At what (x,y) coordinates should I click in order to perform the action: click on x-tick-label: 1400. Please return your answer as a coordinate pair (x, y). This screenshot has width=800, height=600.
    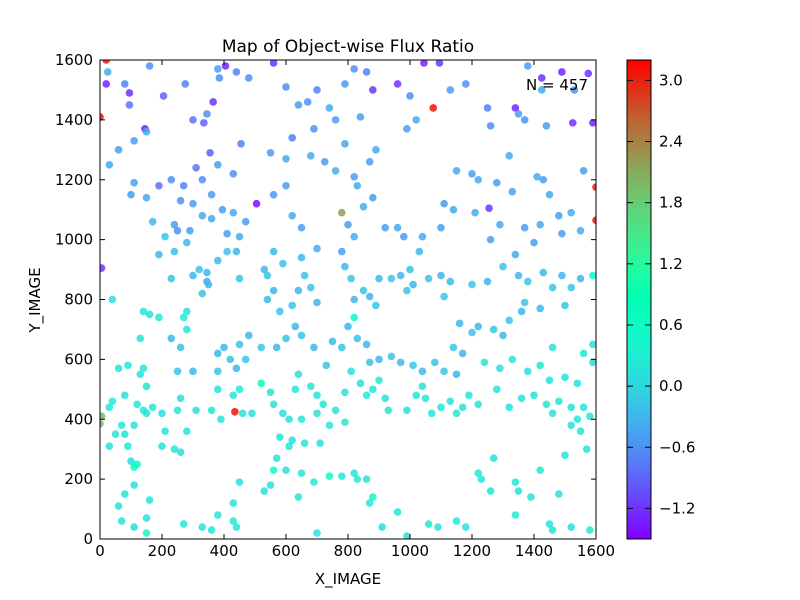
    Looking at the image, I should click on (534, 551).